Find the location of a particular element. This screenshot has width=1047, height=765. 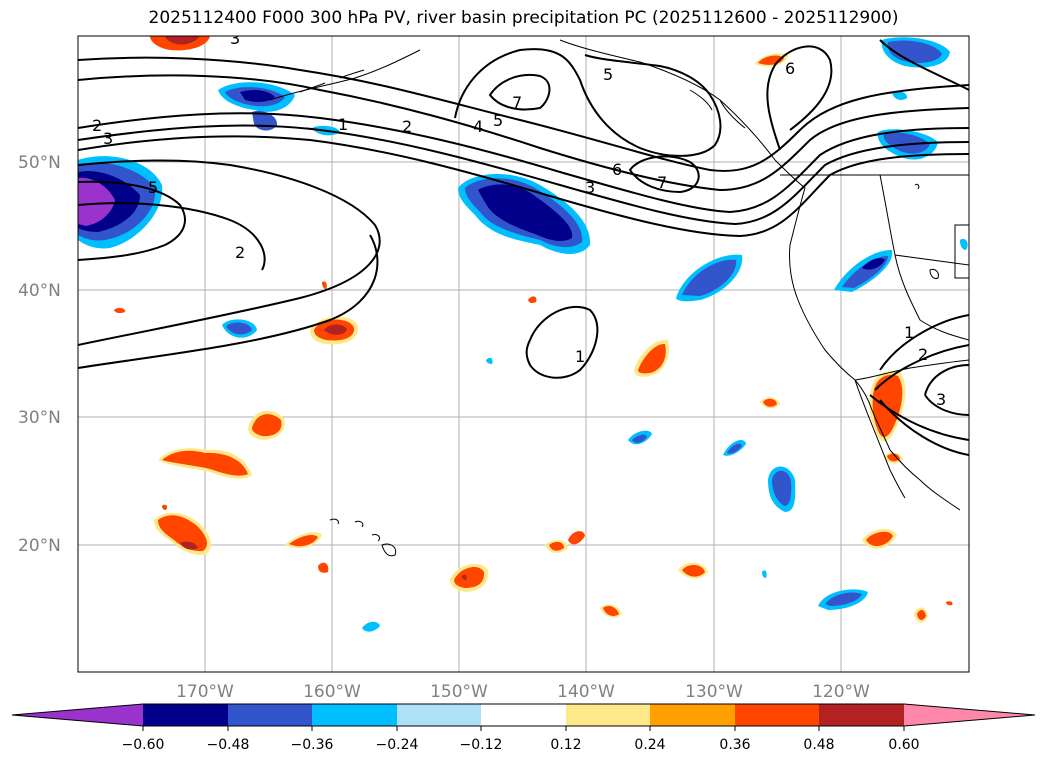

colorbar-extend-min is located at coordinates (77, 715).